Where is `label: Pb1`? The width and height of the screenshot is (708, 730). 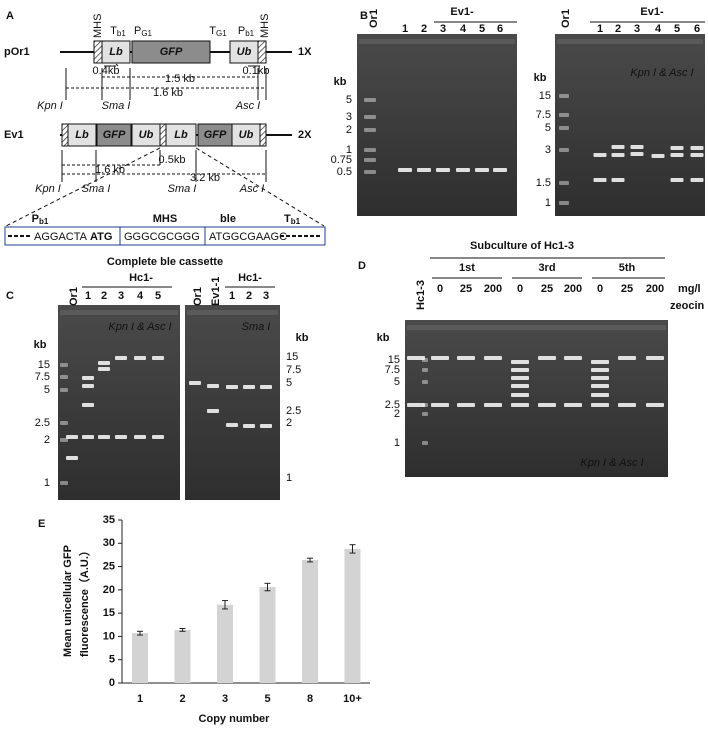 label: Pb1 is located at coordinates (246, 31).